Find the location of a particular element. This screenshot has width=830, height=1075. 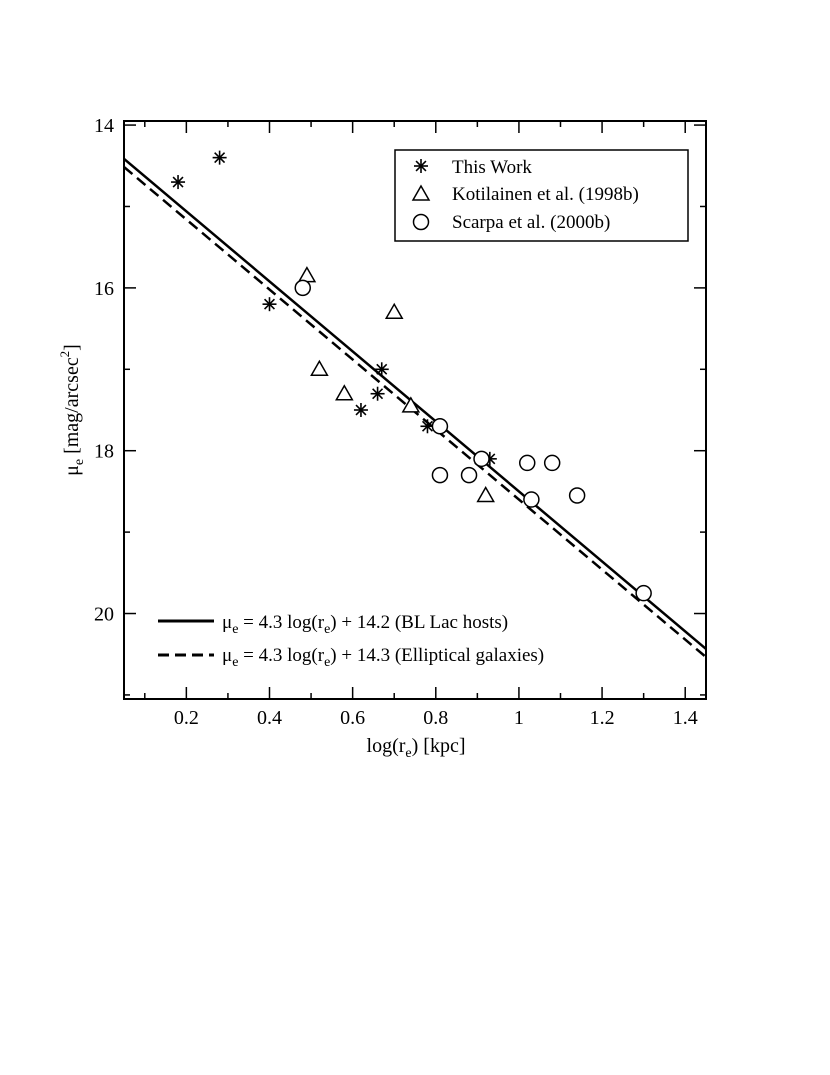

legend-fit1-b: ) + 14.2 (BL Lac hosts) is located at coordinates (419, 622).